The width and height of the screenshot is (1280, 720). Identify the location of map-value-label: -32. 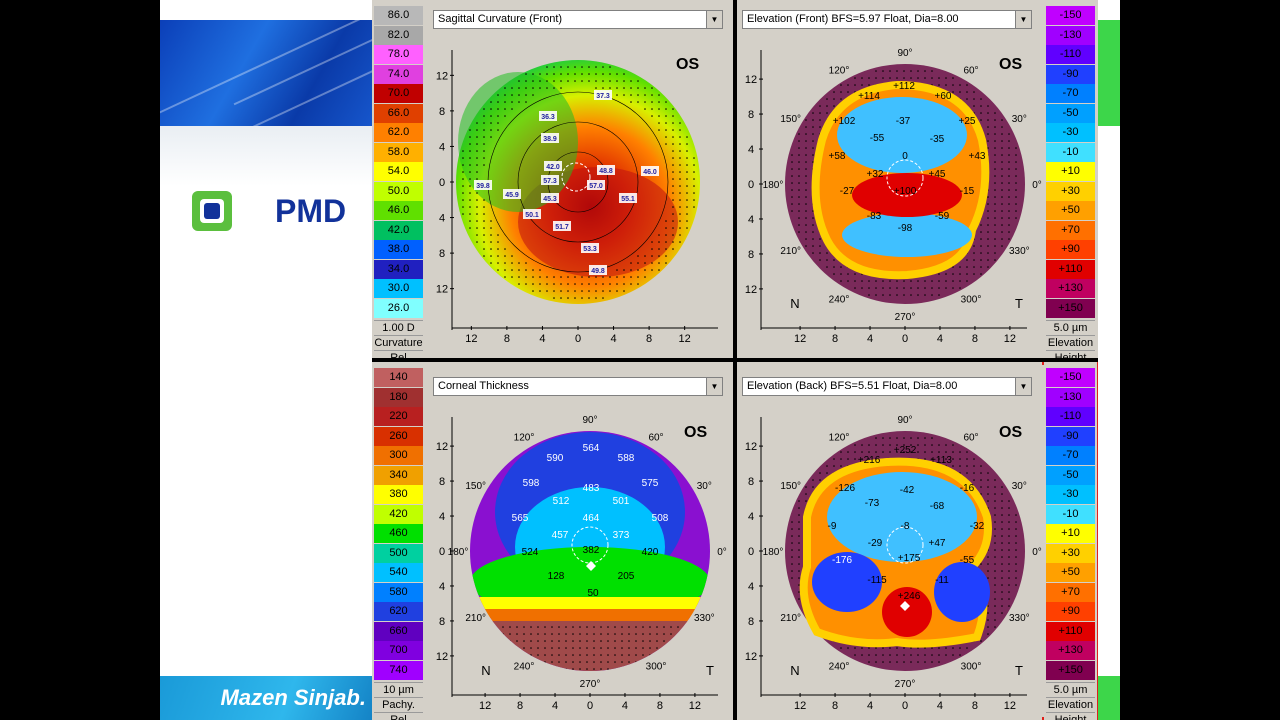
(977, 526).